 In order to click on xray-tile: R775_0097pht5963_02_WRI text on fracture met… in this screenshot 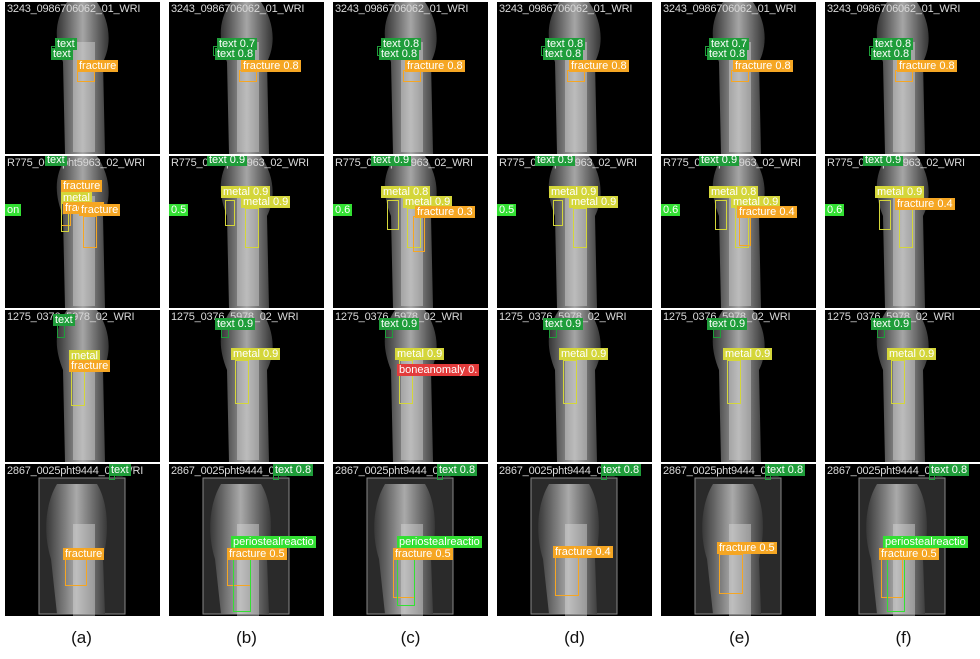, I will do `click(82, 232)`.